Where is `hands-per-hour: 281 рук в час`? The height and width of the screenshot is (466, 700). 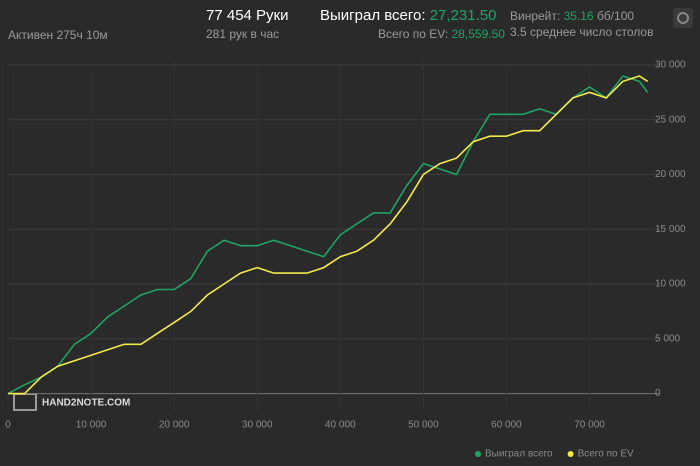 hands-per-hour: 281 рук в час is located at coordinates (243, 34).